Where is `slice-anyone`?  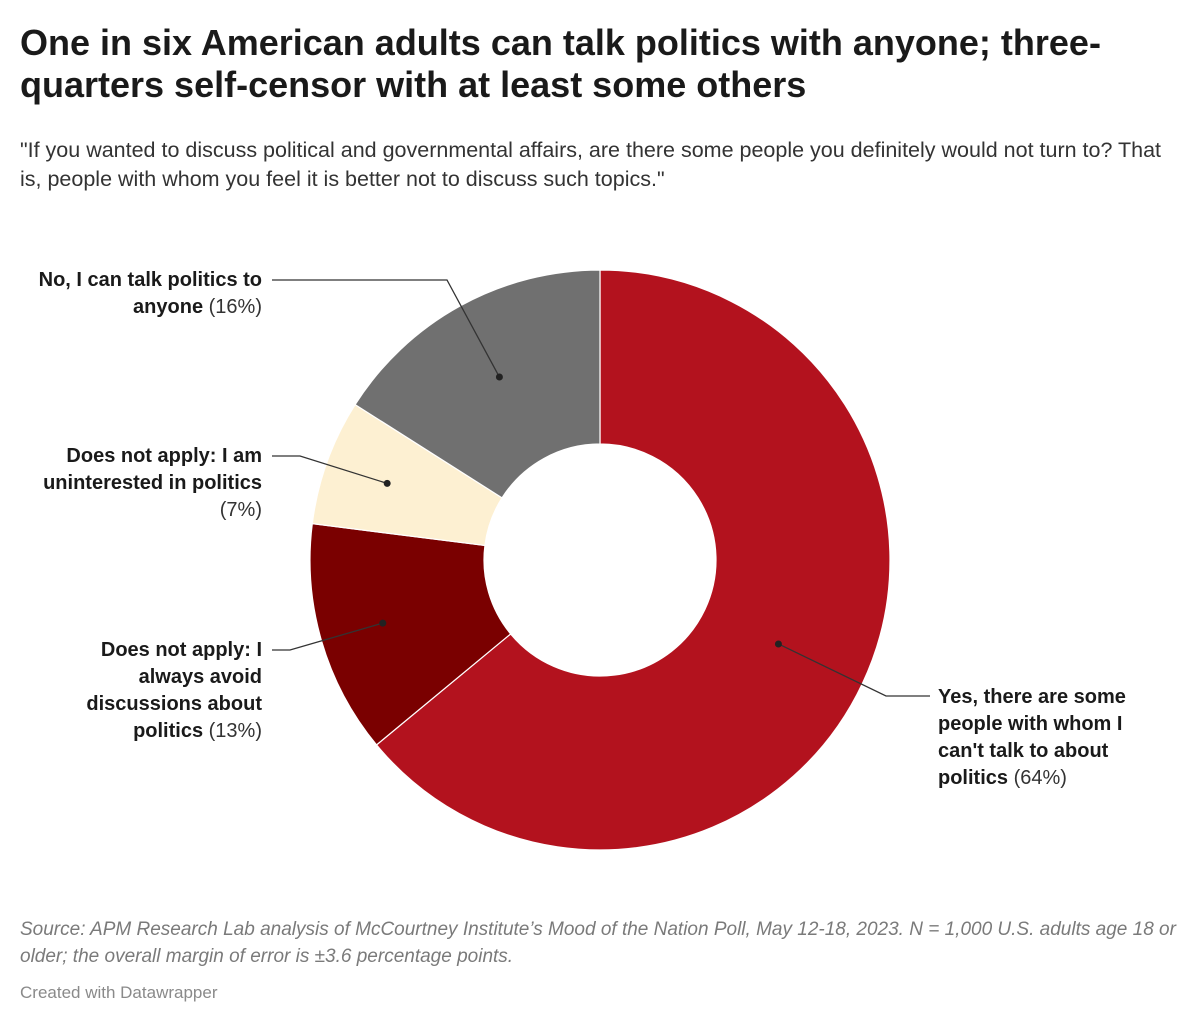 slice-anyone is located at coordinates (477, 384).